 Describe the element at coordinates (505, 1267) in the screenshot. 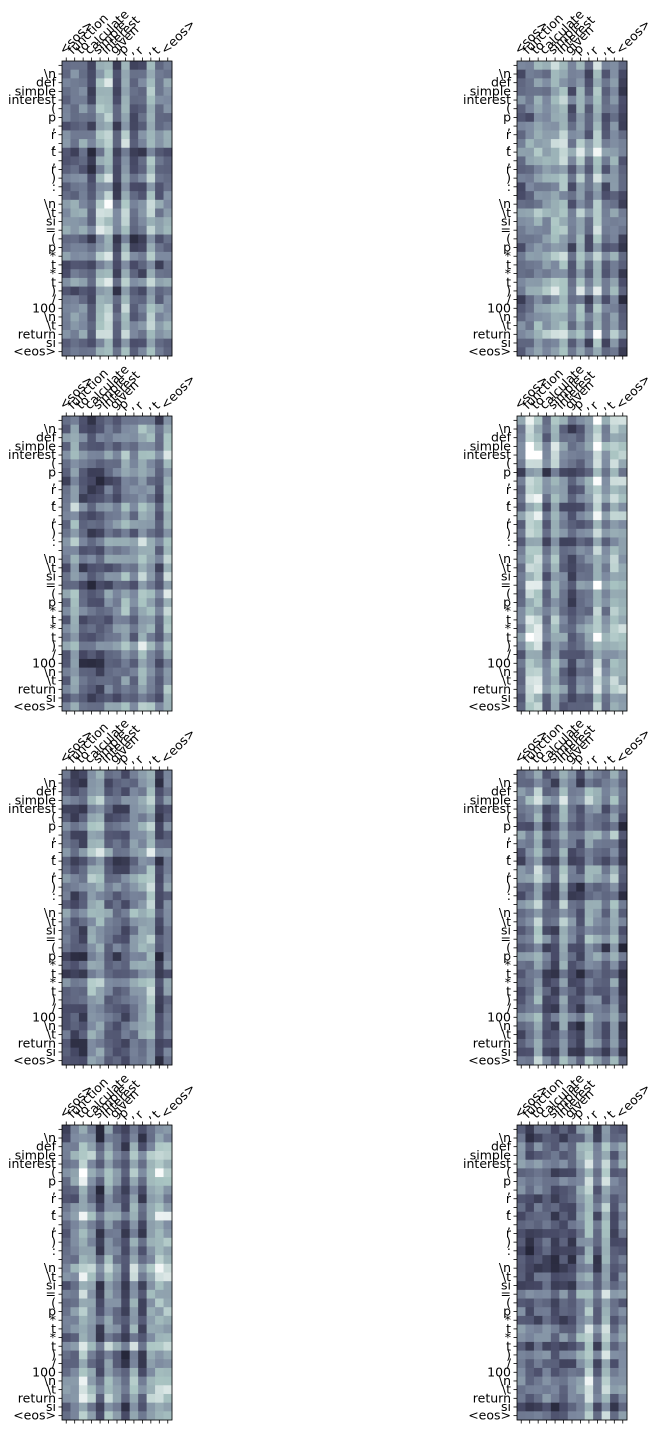

I see `y-tick-label: \n` at that location.